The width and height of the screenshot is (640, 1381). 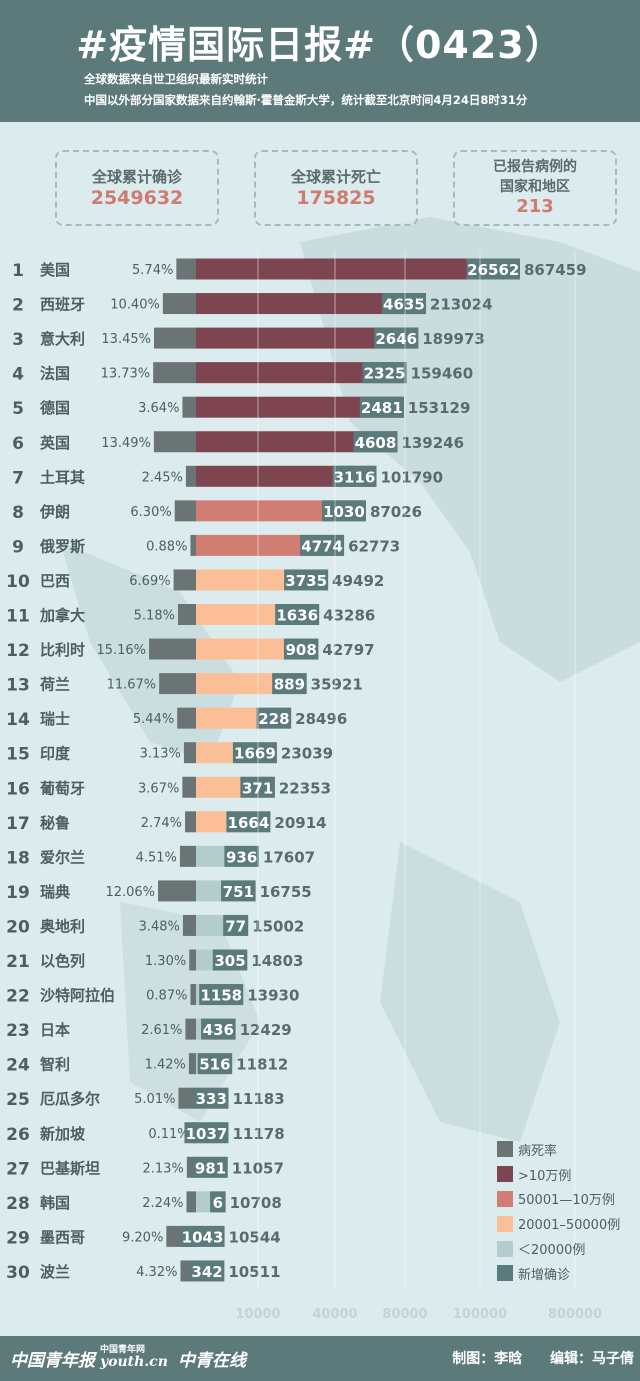 I want to click on death-rate-label: 6.30%, so click(x=150, y=512).